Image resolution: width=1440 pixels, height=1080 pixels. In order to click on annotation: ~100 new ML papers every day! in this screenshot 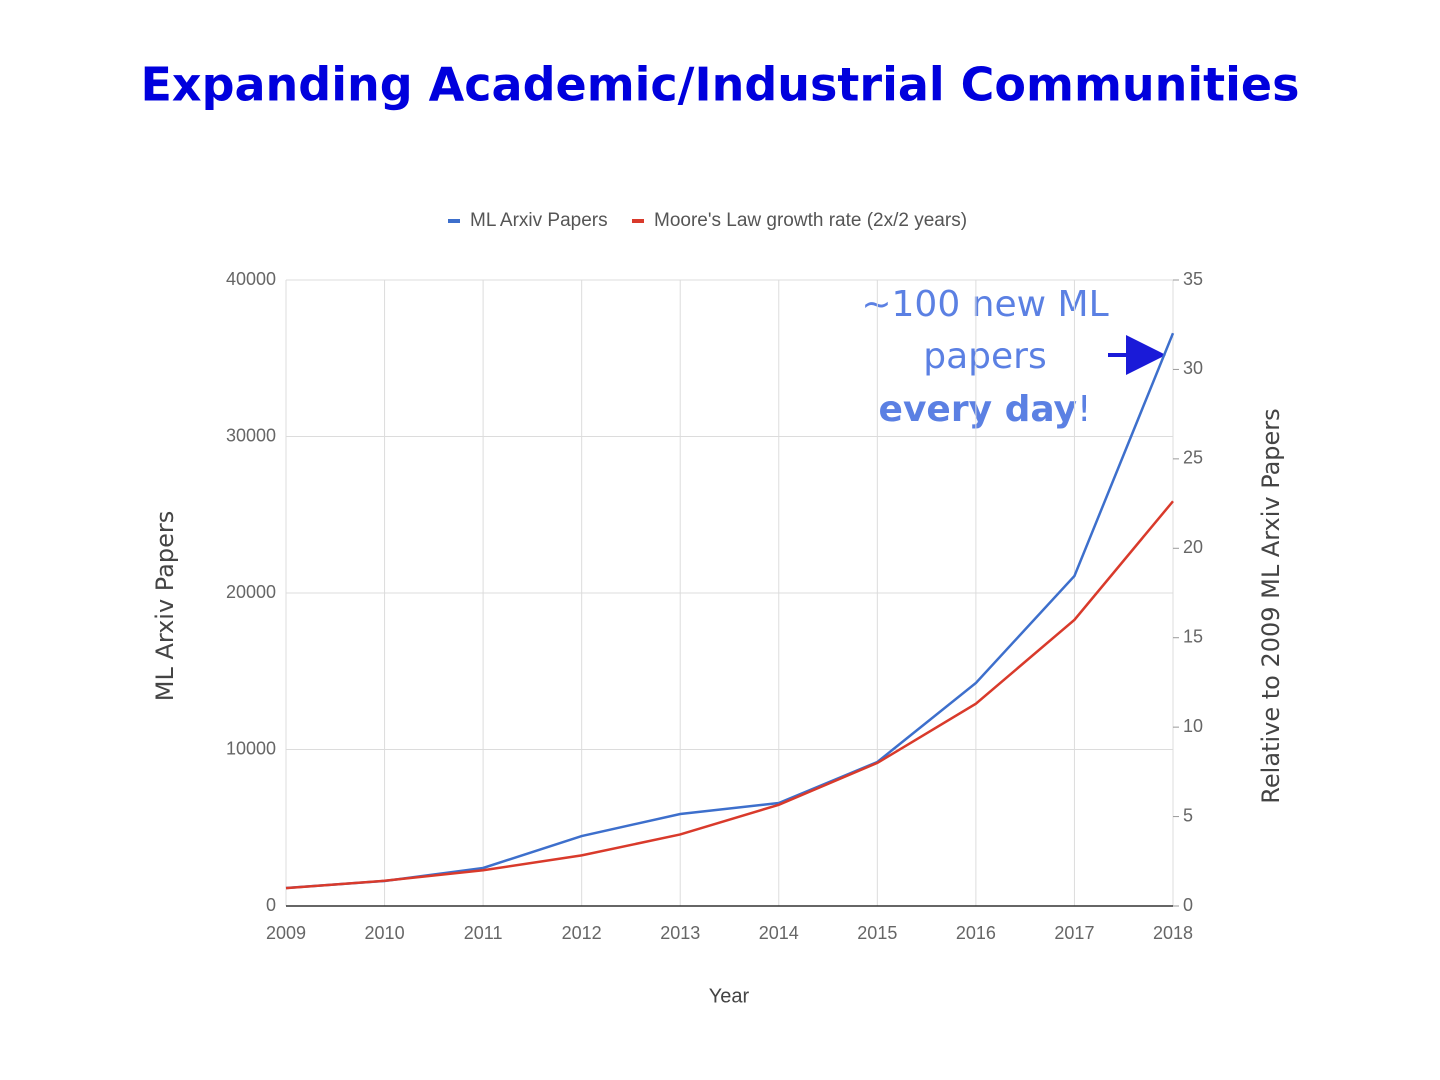, I will do `click(984, 357)`.